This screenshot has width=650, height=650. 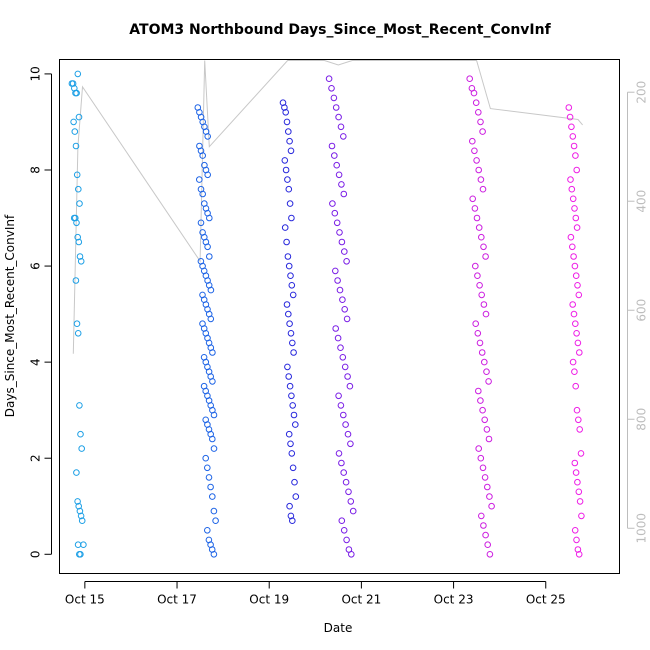 What do you see at coordinates (36, 362) in the screenshot?
I see `y-tick-label: 4` at bounding box center [36, 362].